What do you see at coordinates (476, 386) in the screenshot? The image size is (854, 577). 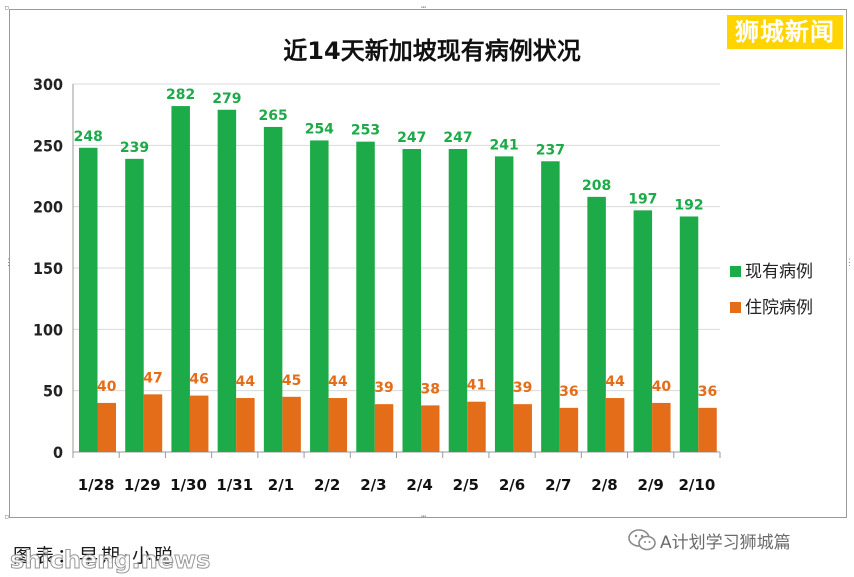 I see `data-label-hospitalised: 41` at bounding box center [476, 386].